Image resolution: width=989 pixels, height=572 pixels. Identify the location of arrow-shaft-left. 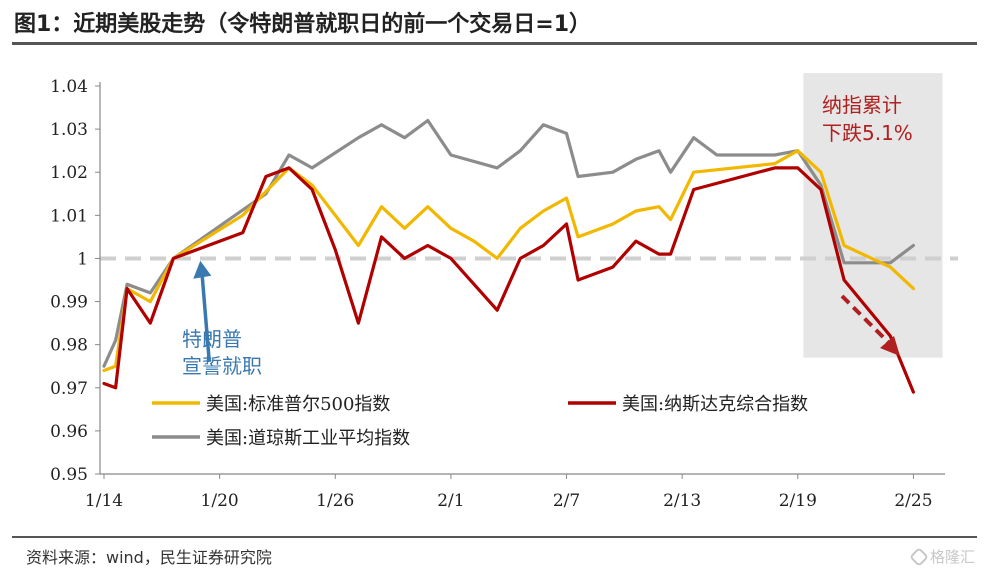
(206, 319).